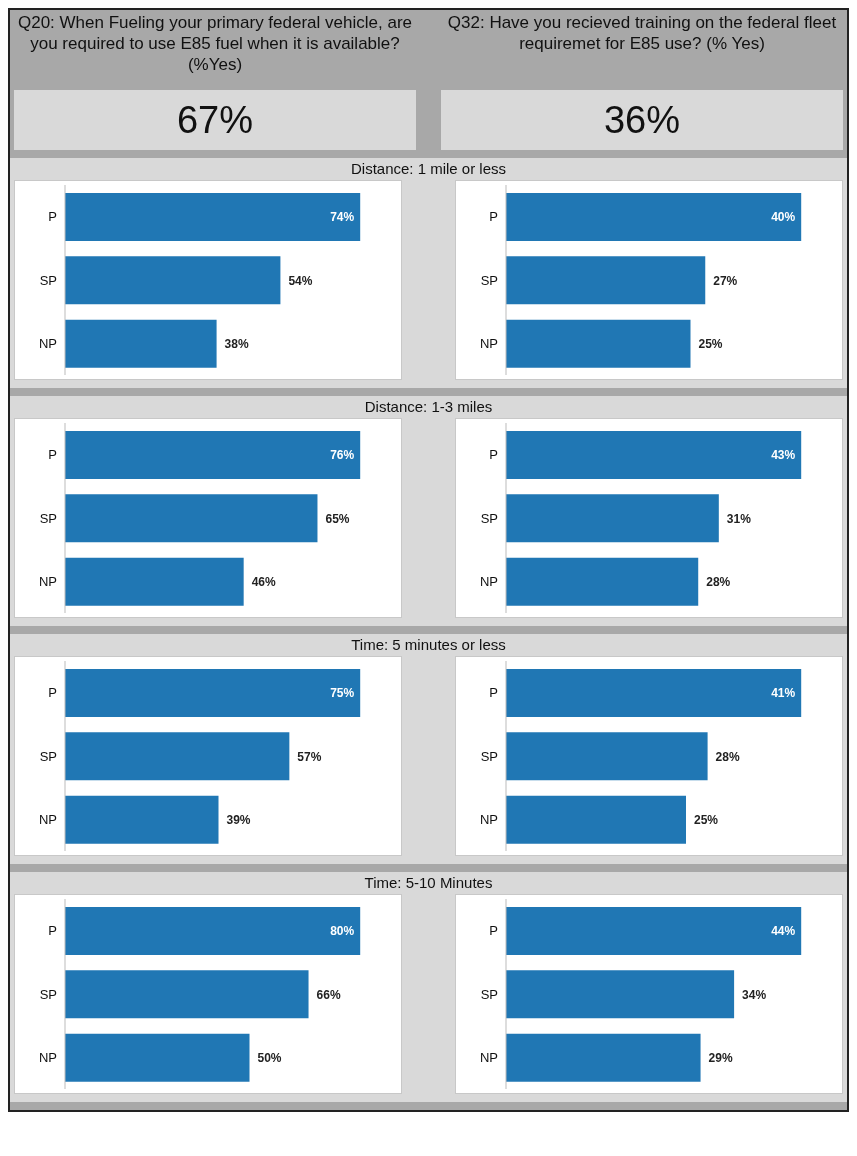 The height and width of the screenshot is (1156, 857). What do you see at coordinates (309, 756) in the screenshot?
I see `data-label: 57%` at bounding box center [309, 756].